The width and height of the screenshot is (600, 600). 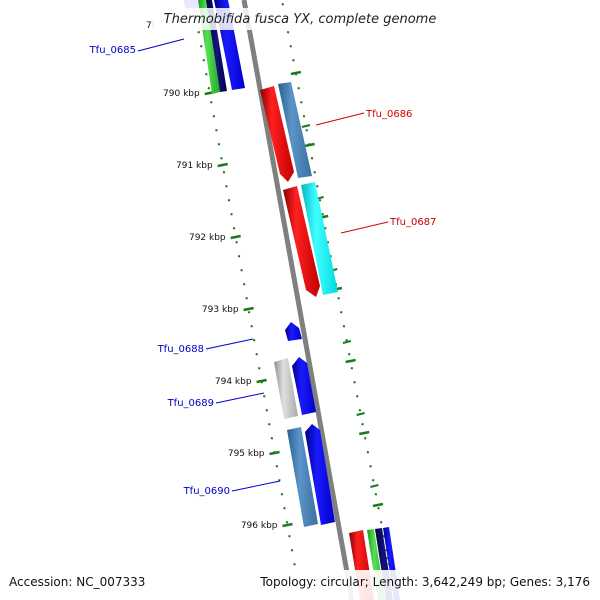 What do you see at coordinates (300, 19) in the screenshot?
I see `map-title: Thermobifida fusca YX, complete genome` at bounding box center [300, 19].